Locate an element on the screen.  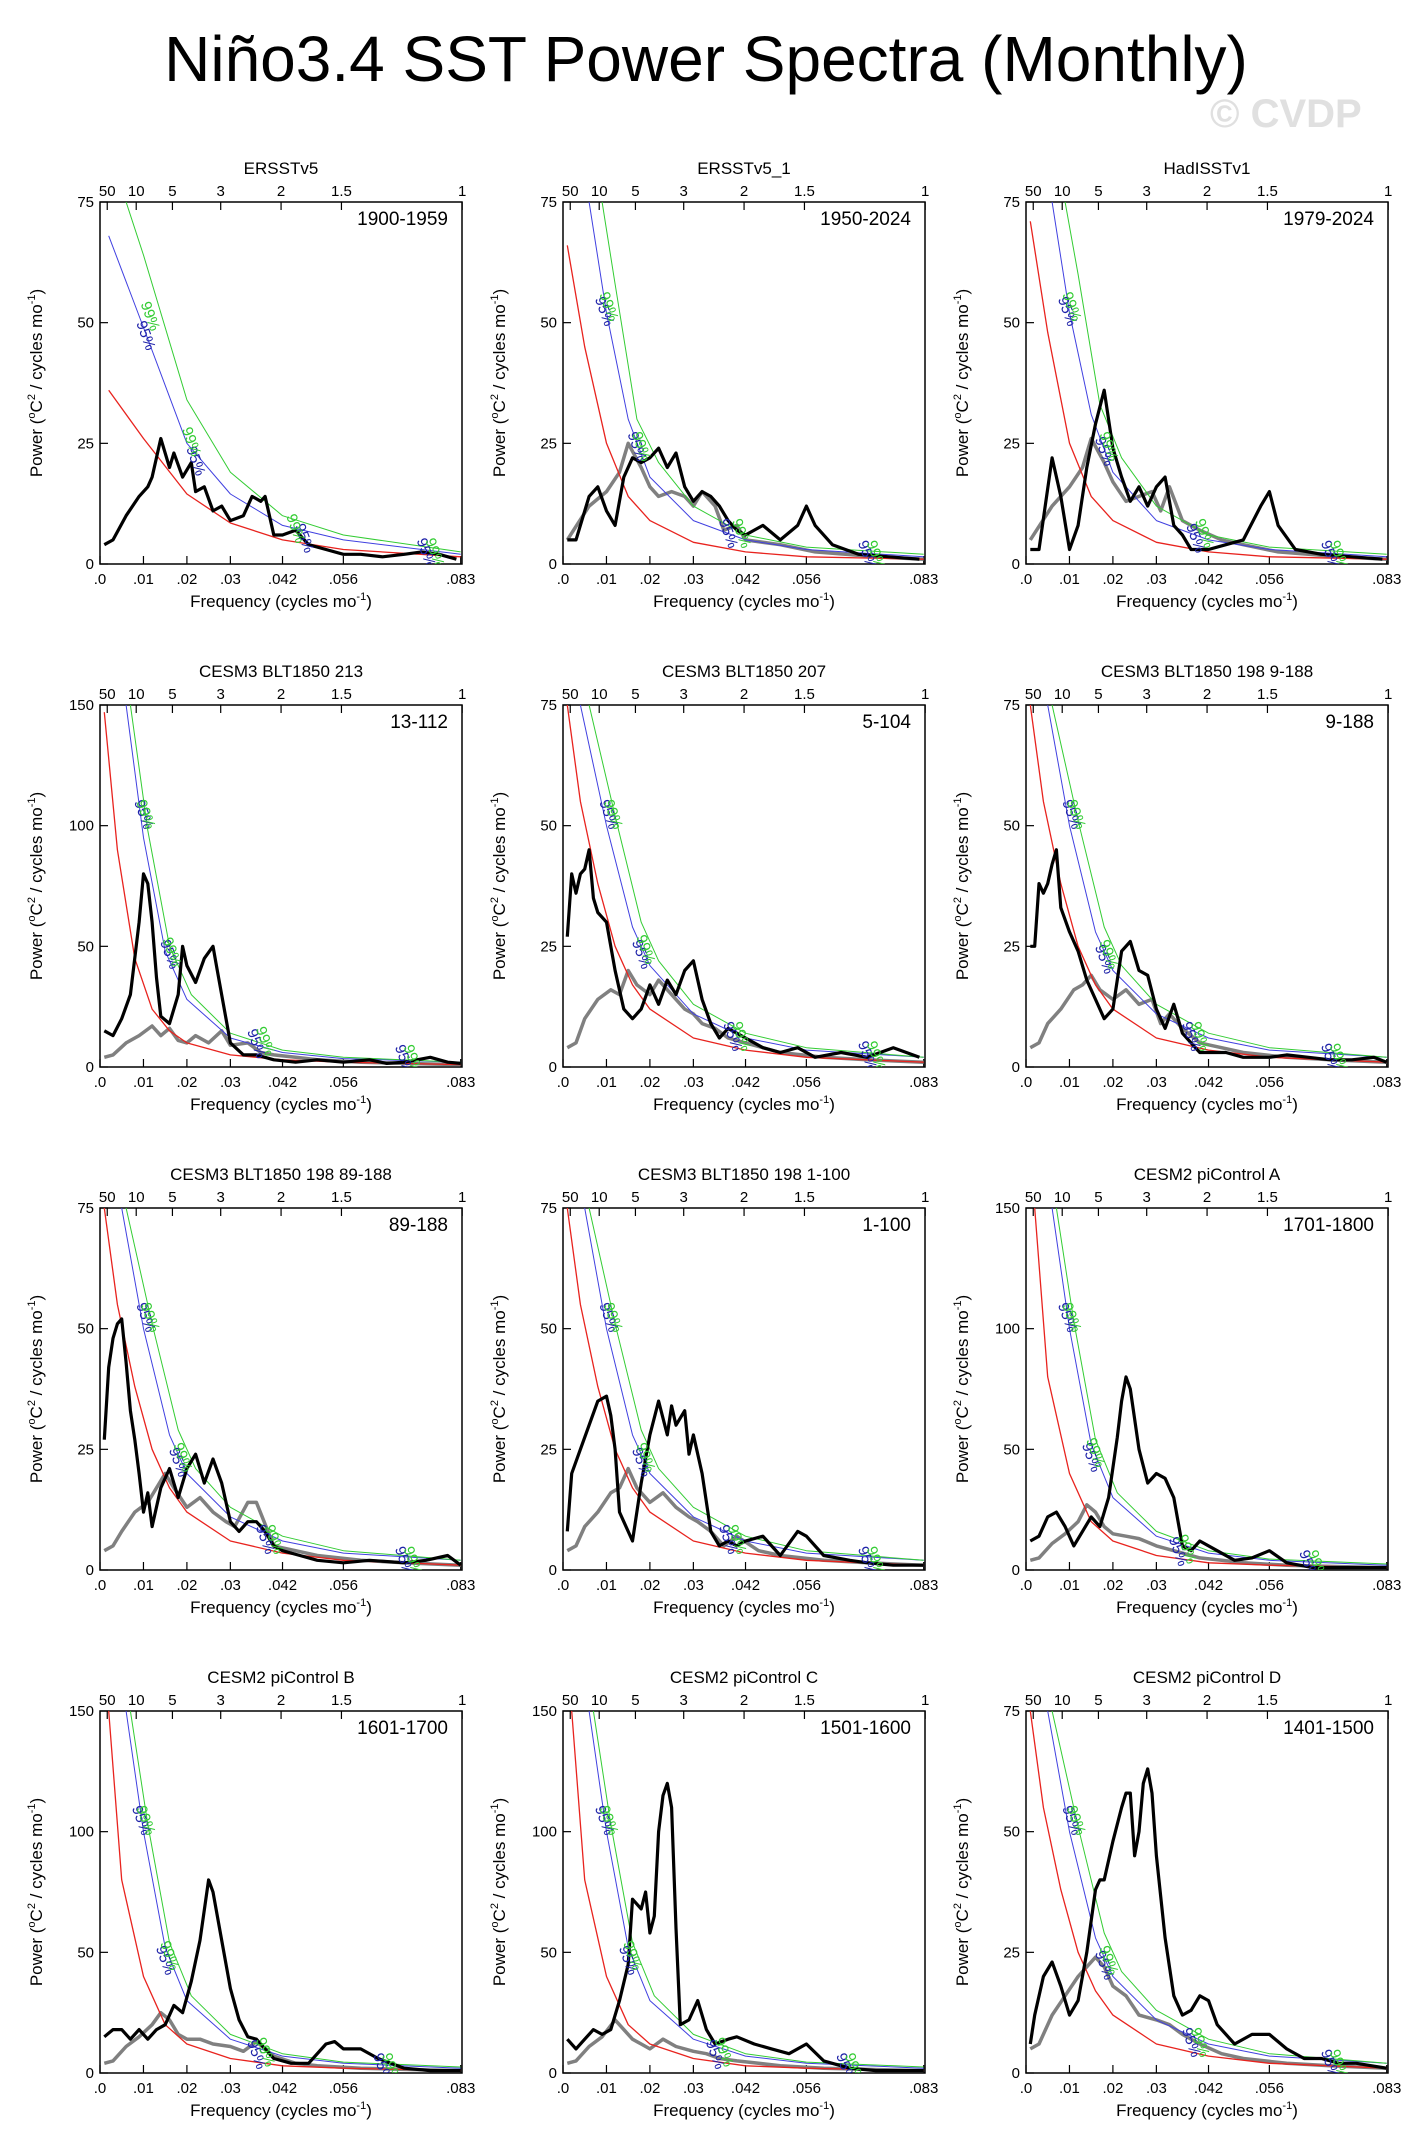
panel-title: CESM2 piControl B is located at coordinates (280, 1677).